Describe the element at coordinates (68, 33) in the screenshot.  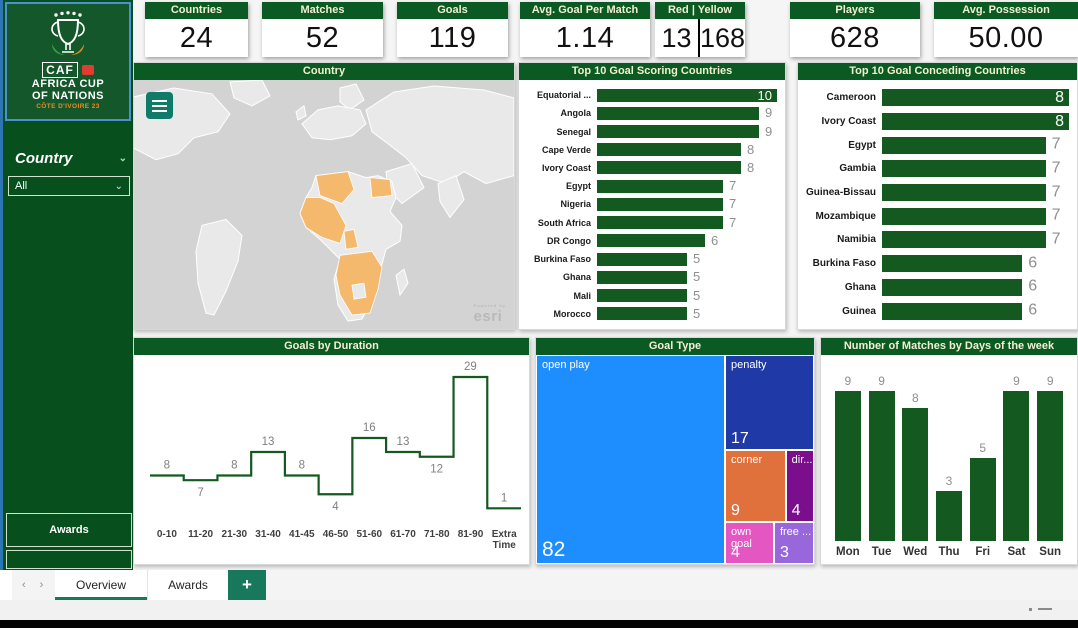
I see `trophy-icon` at that location.